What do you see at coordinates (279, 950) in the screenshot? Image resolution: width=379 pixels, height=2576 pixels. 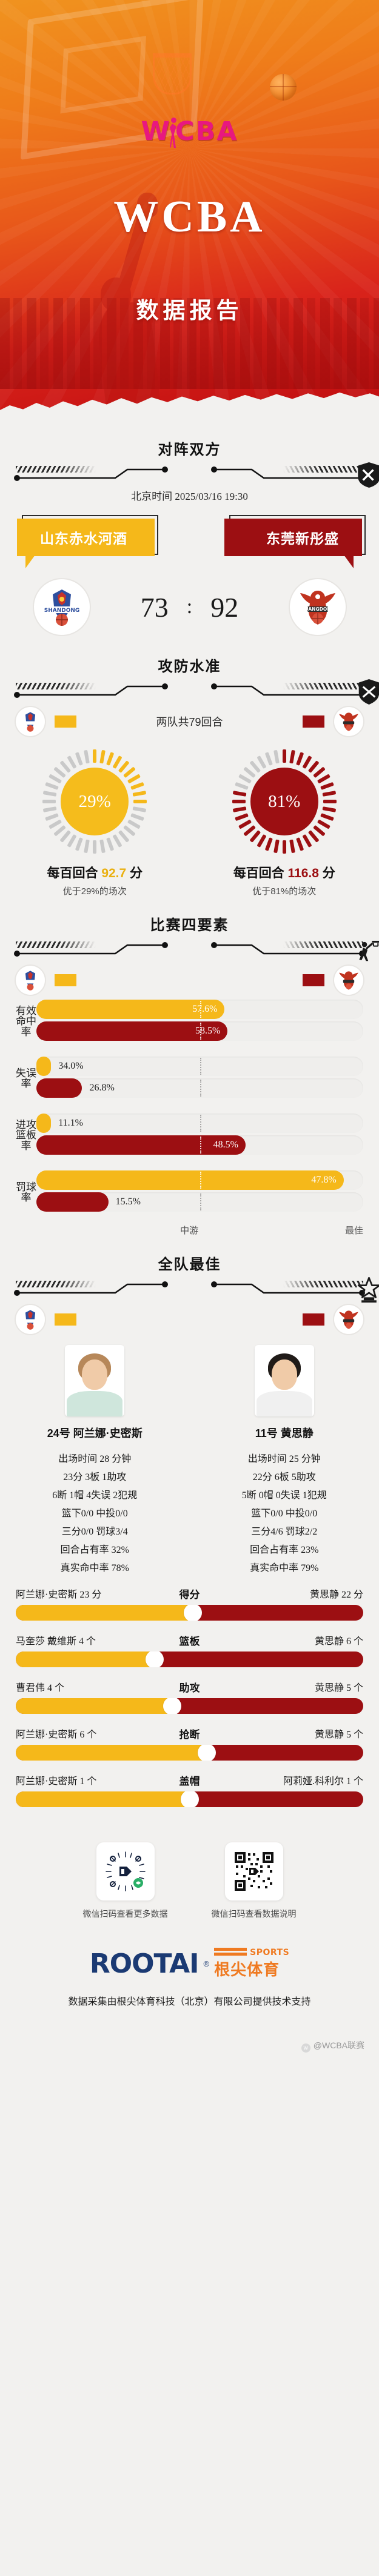 I see `player-dunk-icon` at bounding box center [279, 950].